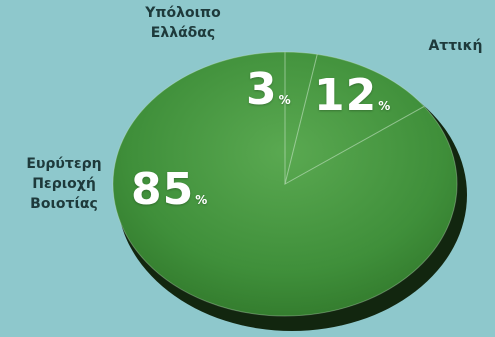  I want to click on unit-attica: %, so click(384, 106).